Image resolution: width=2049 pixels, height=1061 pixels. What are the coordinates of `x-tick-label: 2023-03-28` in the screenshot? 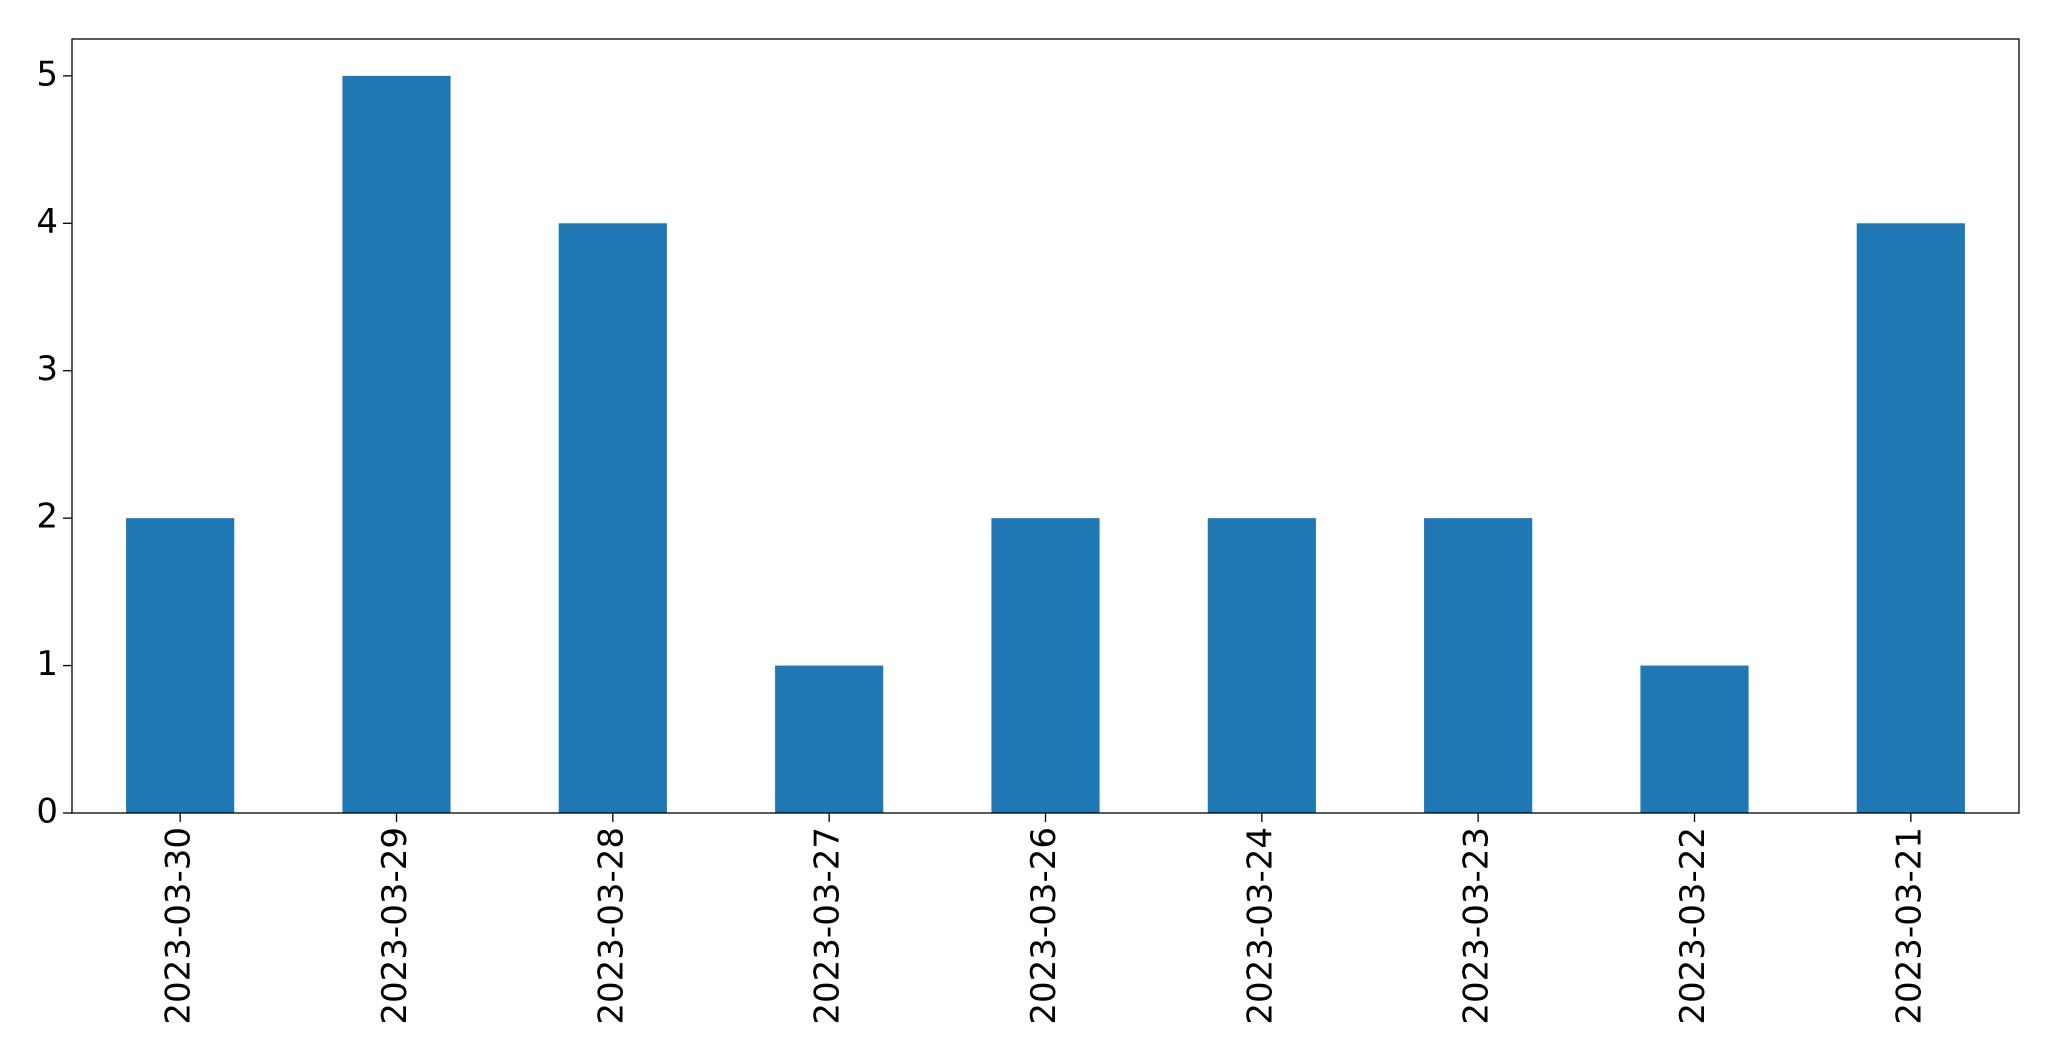 It's located at (611, 926).